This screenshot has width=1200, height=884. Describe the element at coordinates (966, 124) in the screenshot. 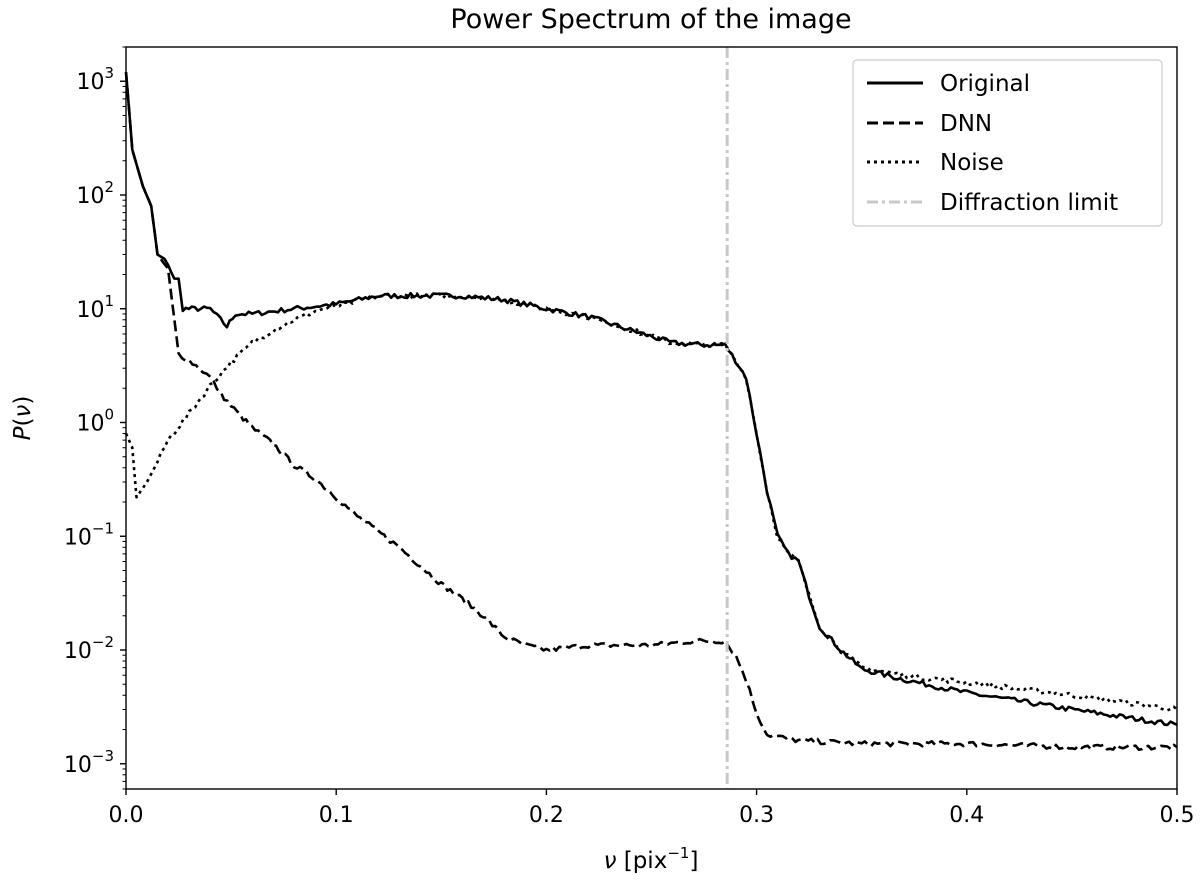

I see `legend-label-dnn: DNN` at that location.